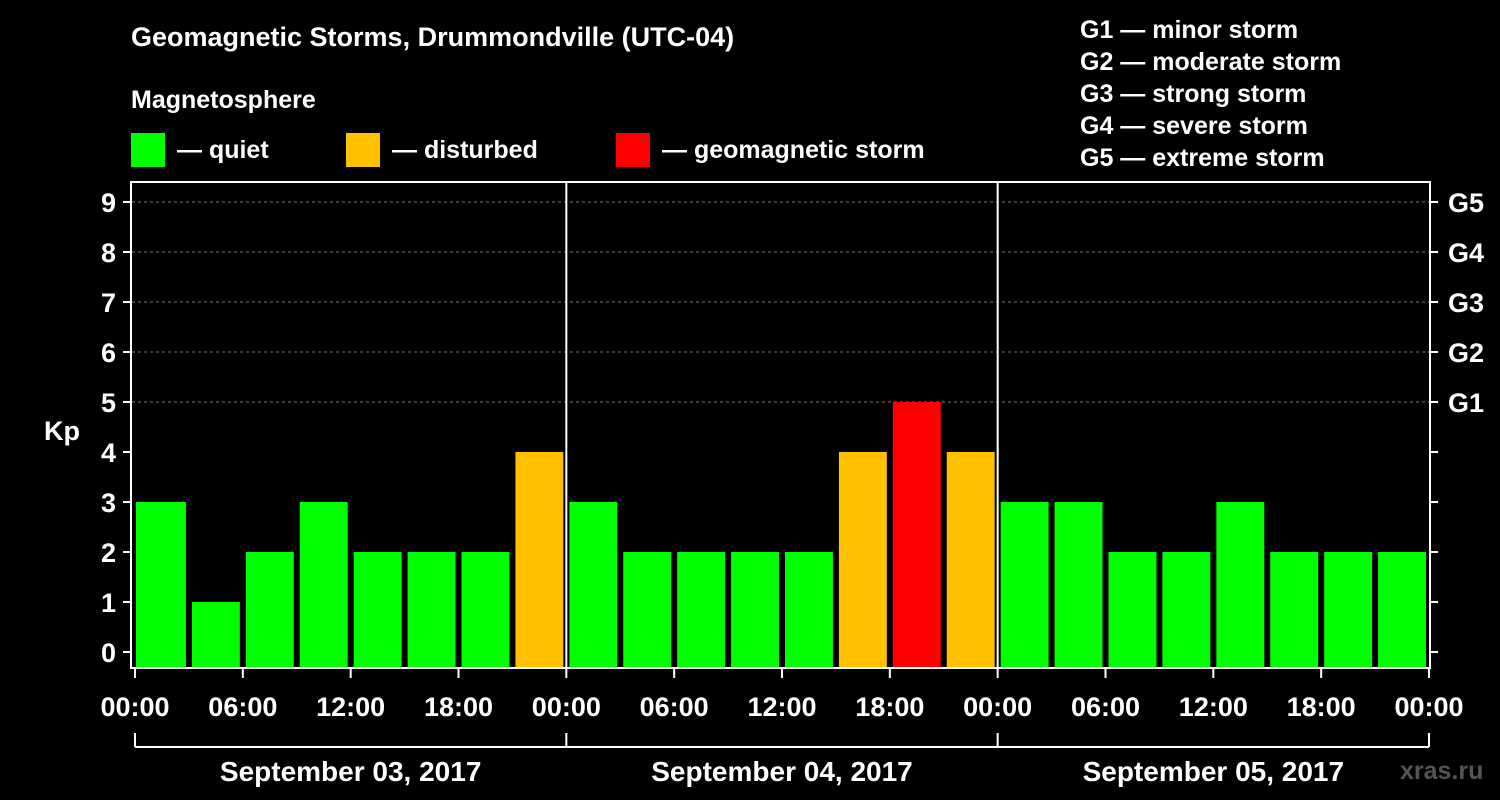 Image resolution: width=1500 pixels, height=800 pixels. I want to click on legend-item-disturbed: — disturbed, so click(442, 150).